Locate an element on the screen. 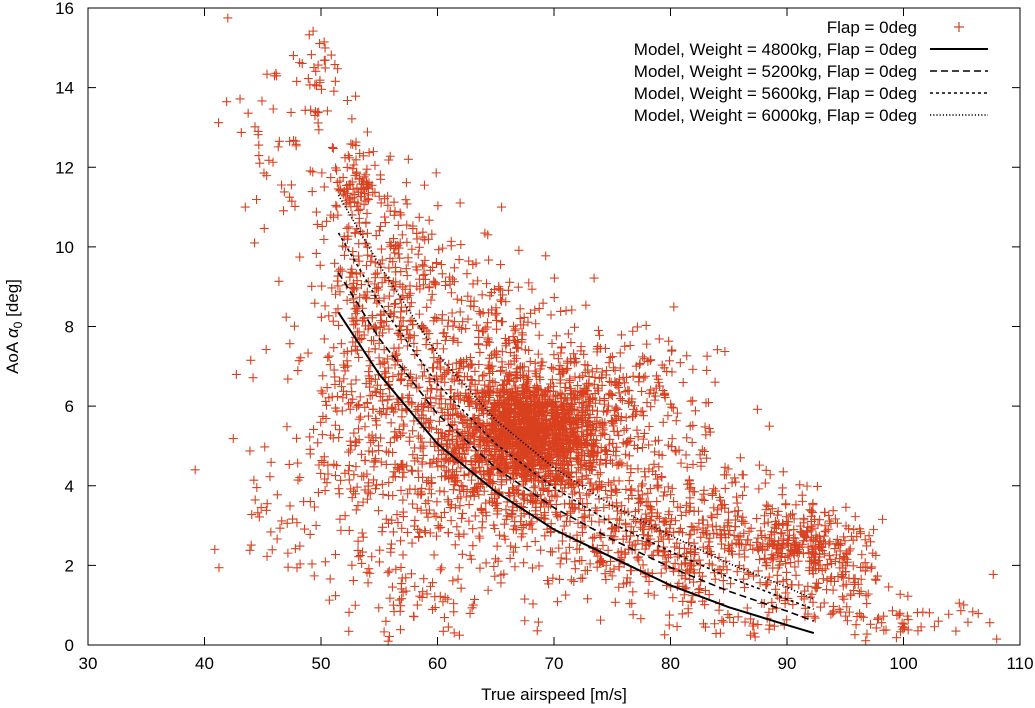 The image size is (1035, 708). x-tick-label: 50 is located at coordinates (321, 663).